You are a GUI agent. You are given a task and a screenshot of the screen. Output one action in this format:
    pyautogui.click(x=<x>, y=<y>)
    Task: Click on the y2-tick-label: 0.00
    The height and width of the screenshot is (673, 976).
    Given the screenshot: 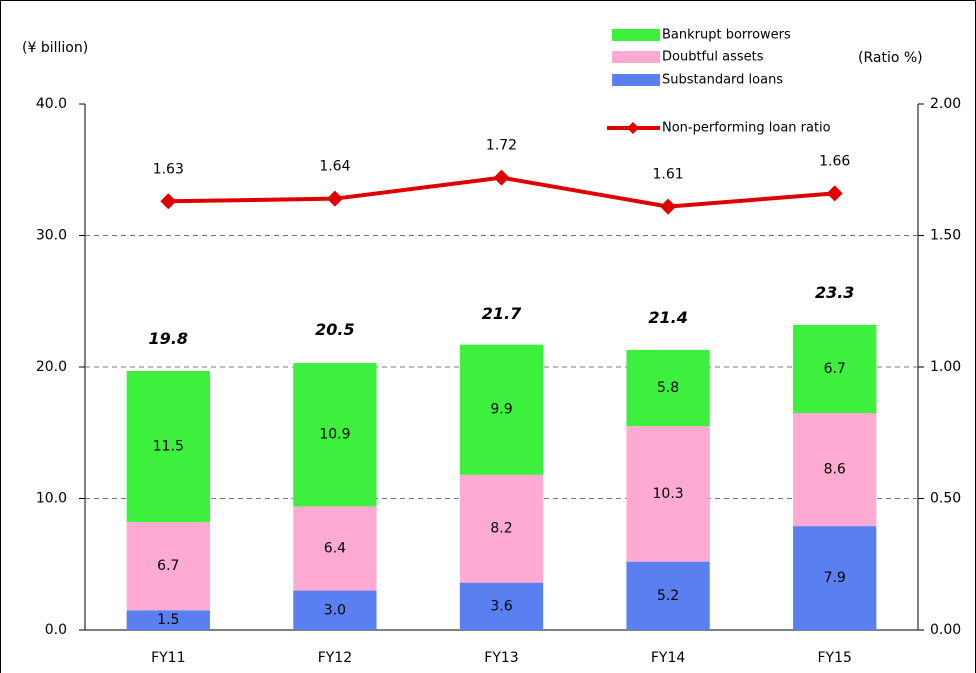 What is the action you would take?
    pyautogui.click(x=945, y=630)
    